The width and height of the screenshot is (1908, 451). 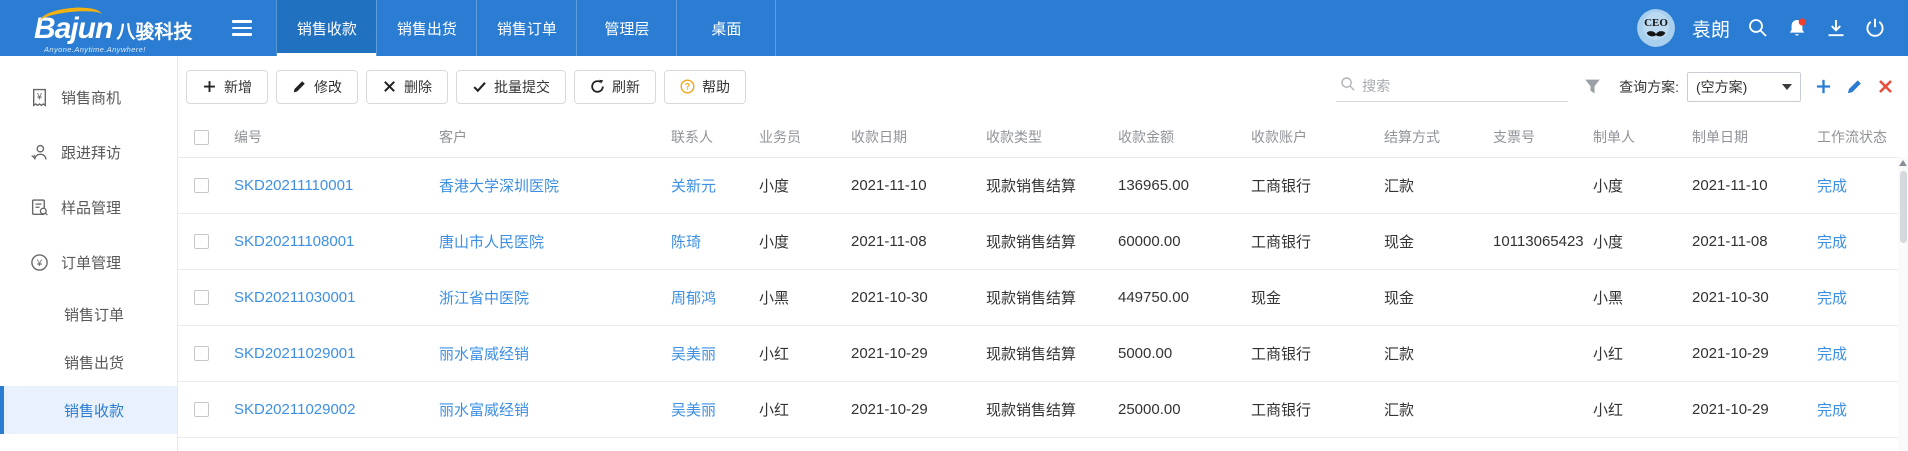 I want to click on sidebar-item-7: 销售收款, so click(x=88, y=410).